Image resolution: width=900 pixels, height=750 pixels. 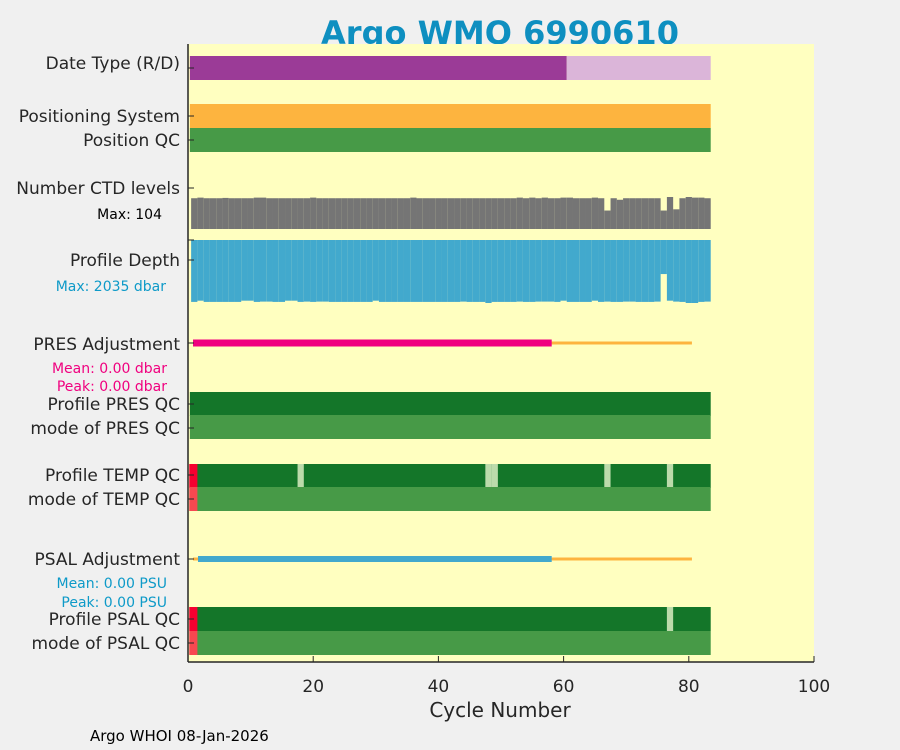 I want to click on mode-temp-qc-bar, so click(x=450, y=499).